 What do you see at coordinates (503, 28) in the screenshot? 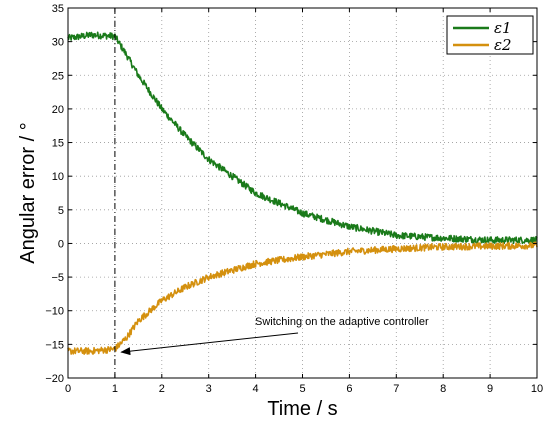
I see `legend-label-1: ε1` at bounding box center [503, 28].